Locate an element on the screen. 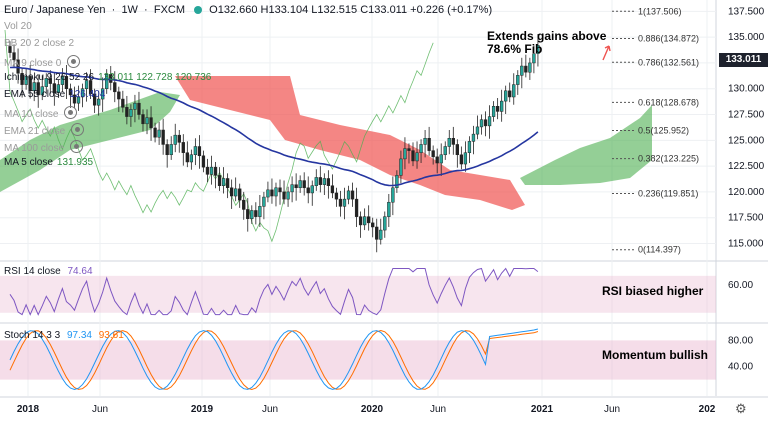 This screenshot has width=768, height=423. ichimoku-cloud-bull-late is located at coordinates (586, 145).